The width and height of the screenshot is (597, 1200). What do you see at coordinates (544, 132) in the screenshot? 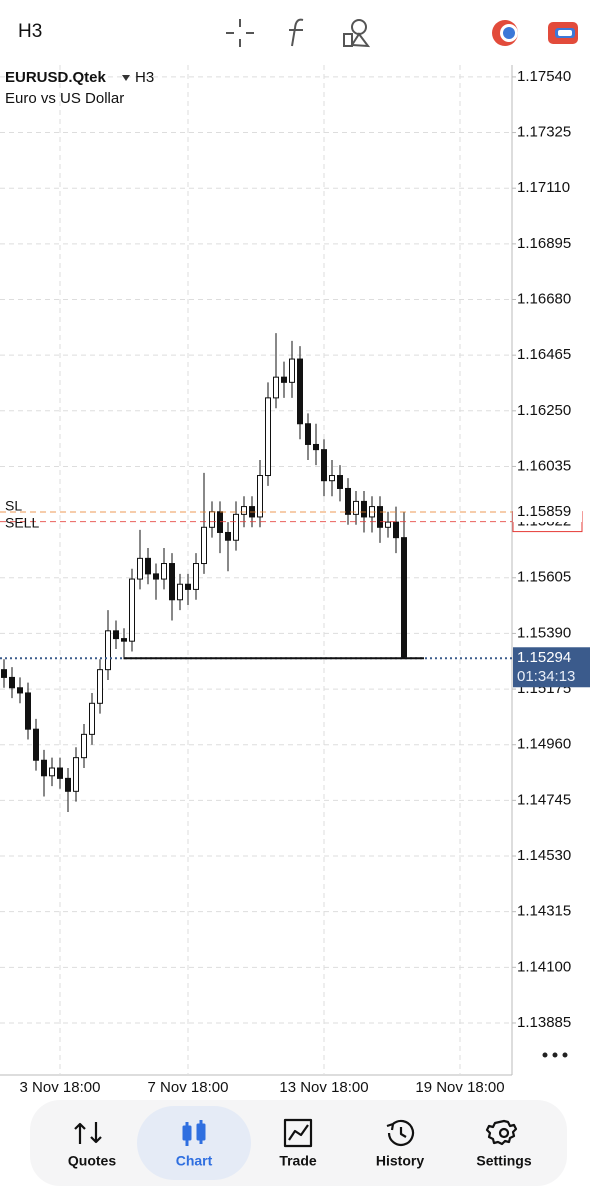
I see `y-tick-label: 1.17325` at bounding box center [544, 132].